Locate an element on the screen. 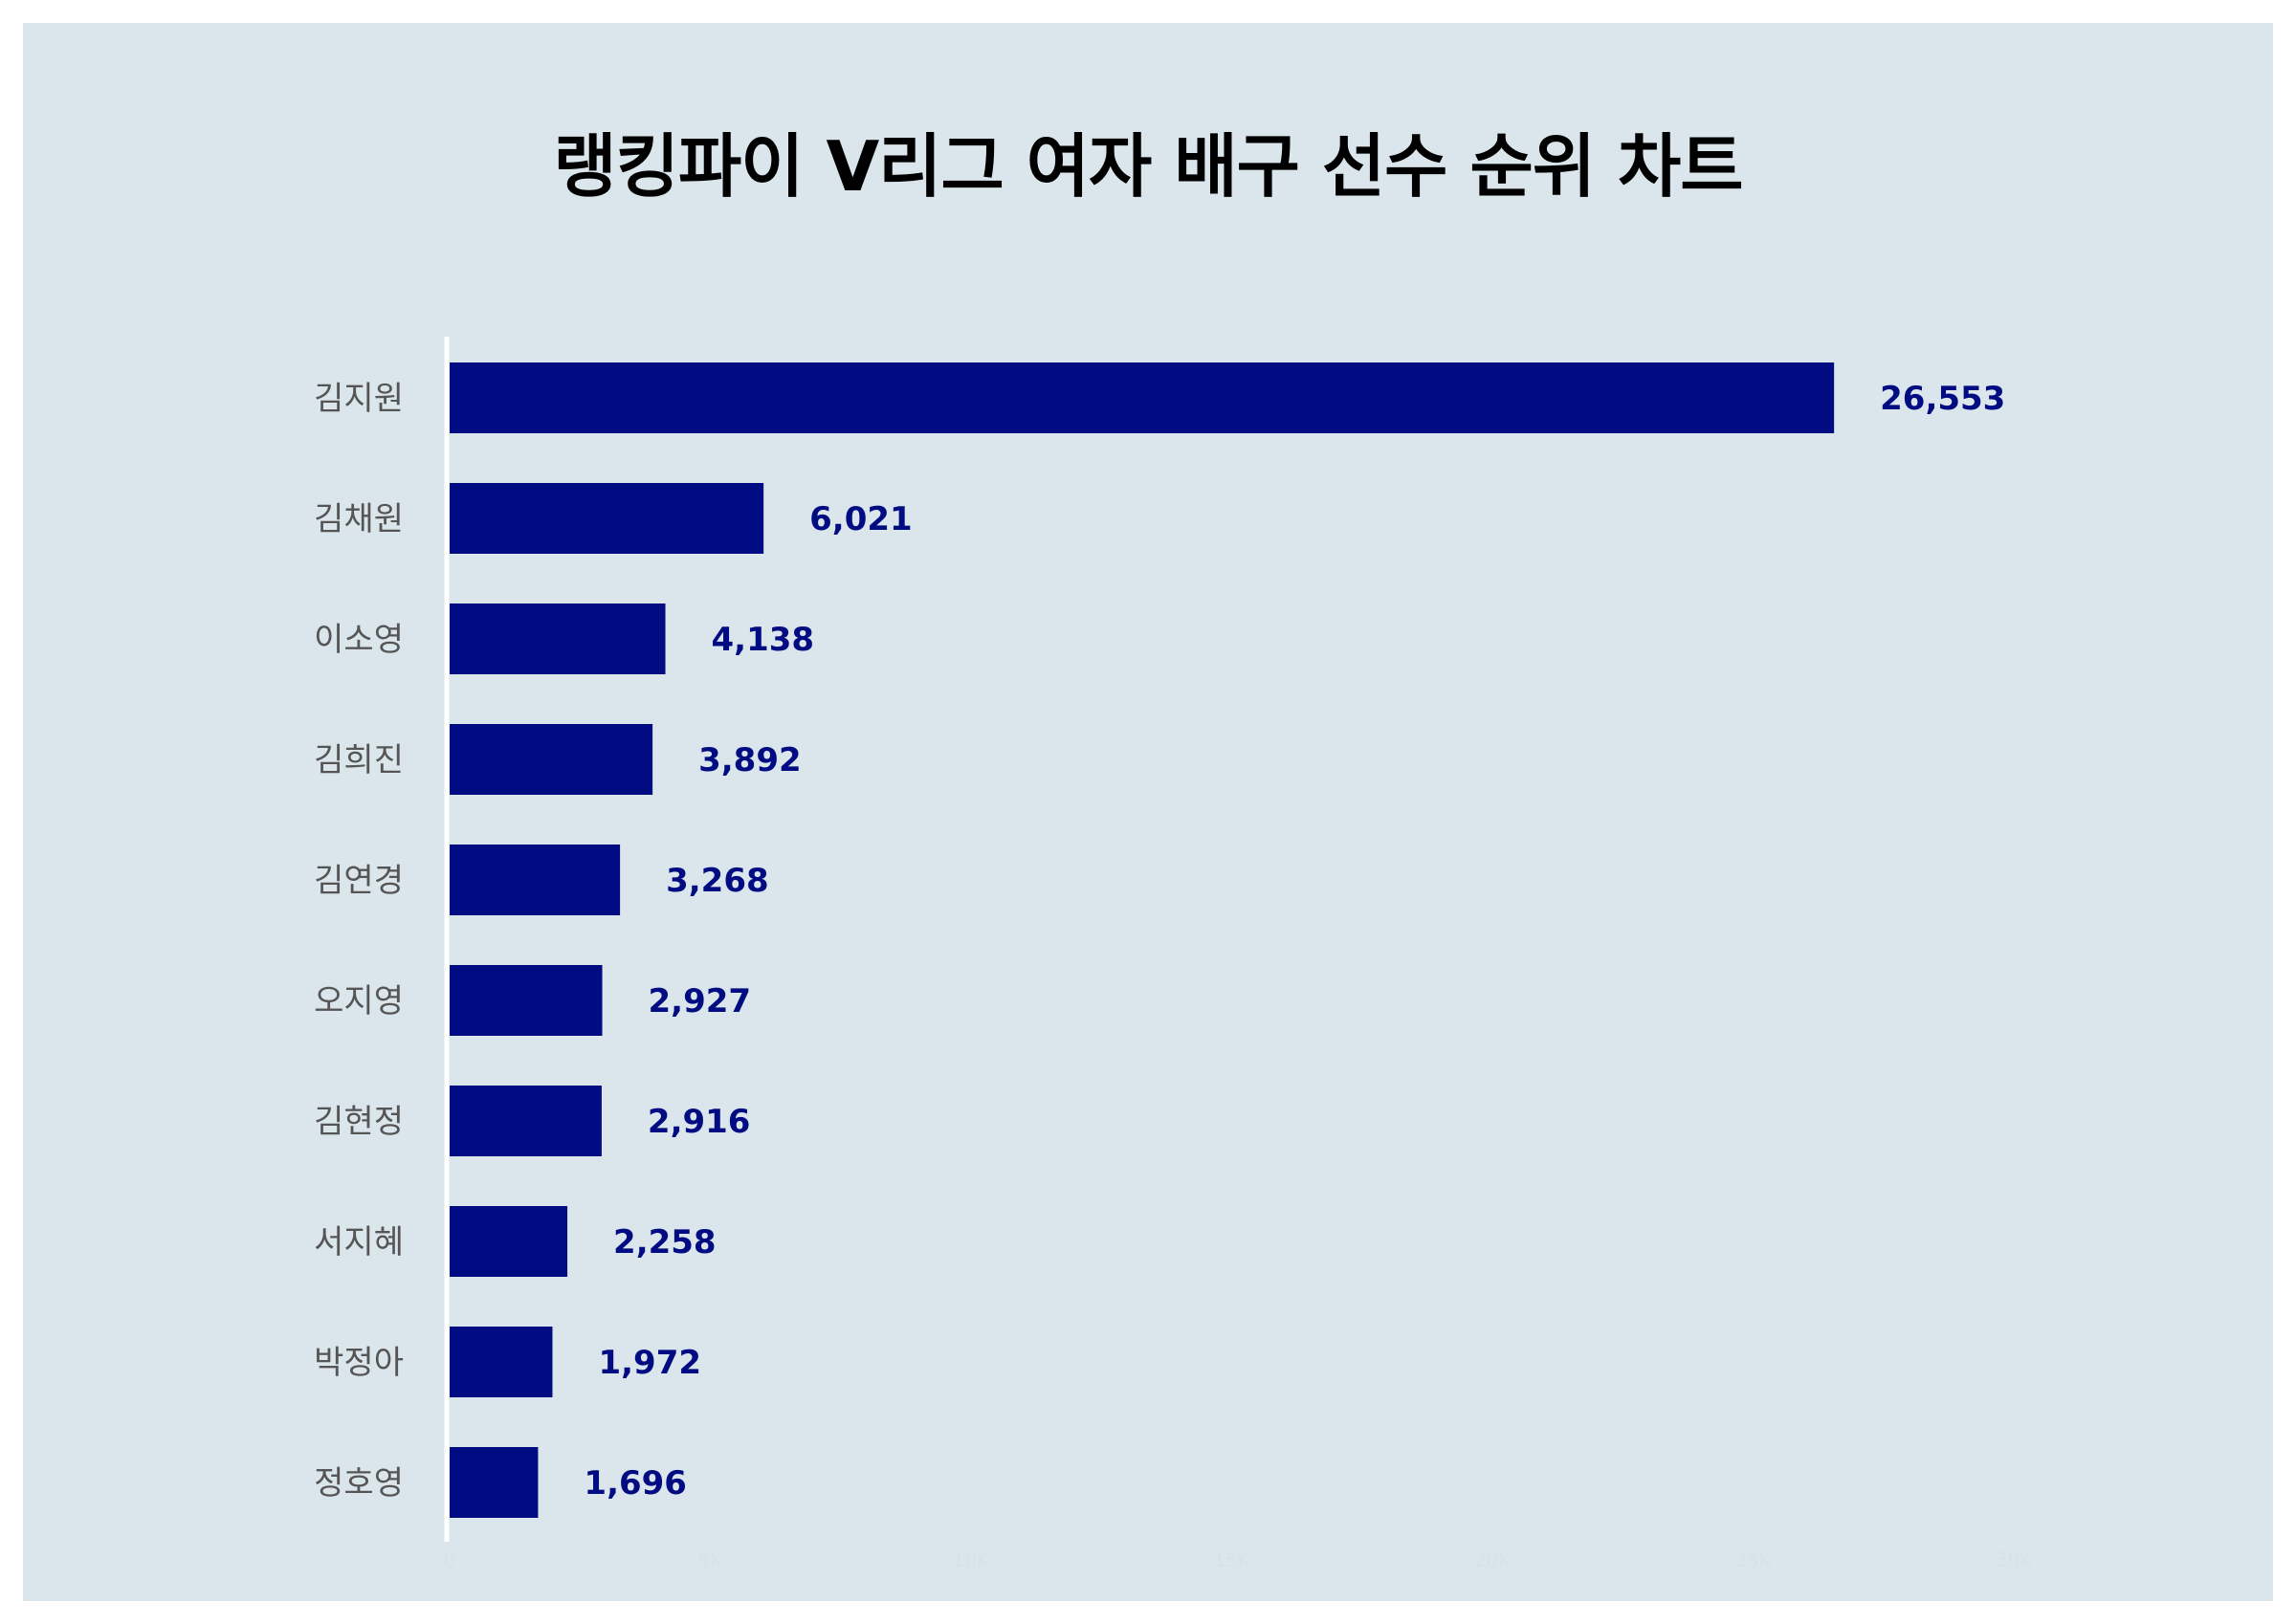 The image size is (2296, 1624). category-label: 박정아 is located at coordinates (359, 1363).